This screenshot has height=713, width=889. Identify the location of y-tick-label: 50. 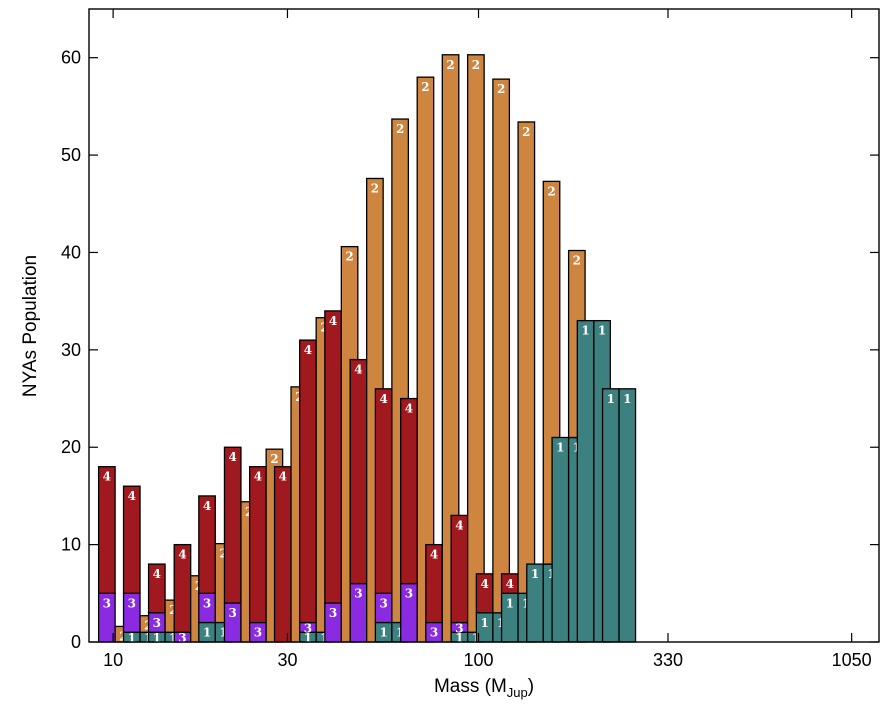
(71, 155).